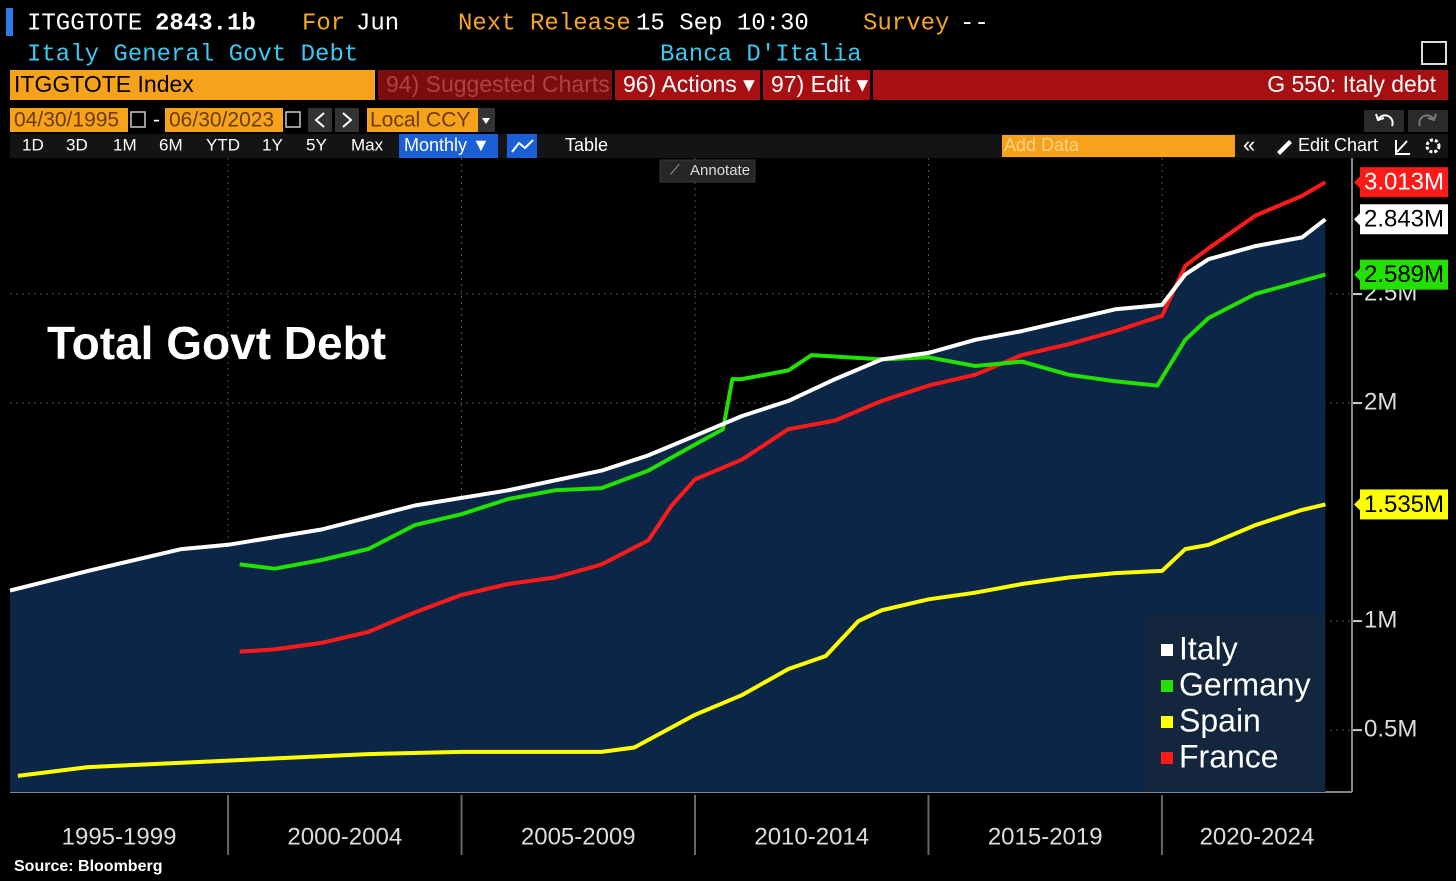  Describe the element at coordinates (761, 54) in the screenshot. I see `data-source: Banca D'Italia` at that location.